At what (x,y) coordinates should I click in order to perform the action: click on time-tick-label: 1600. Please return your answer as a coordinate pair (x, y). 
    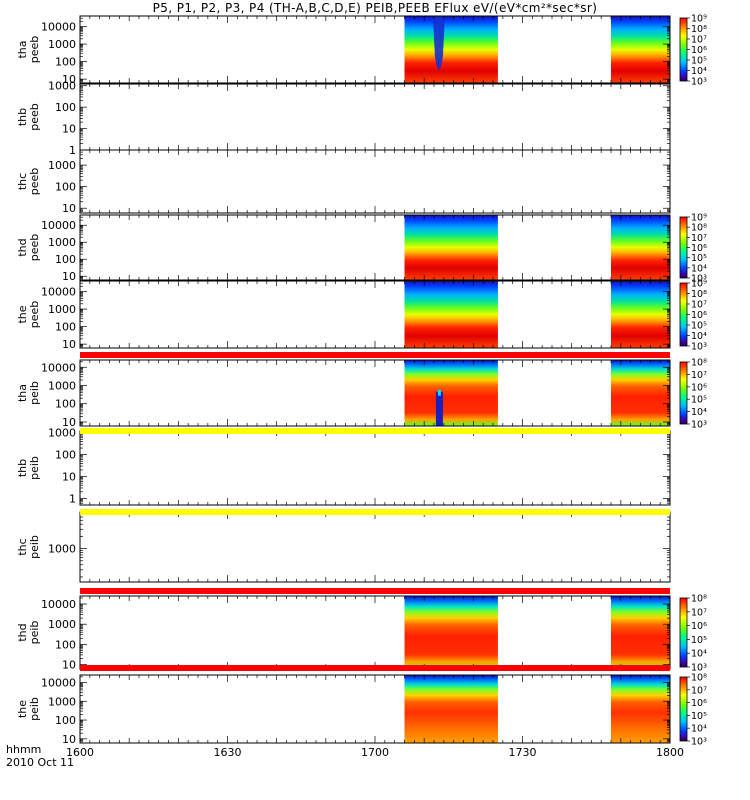
    Looking at the image, I should click on (80, 752).